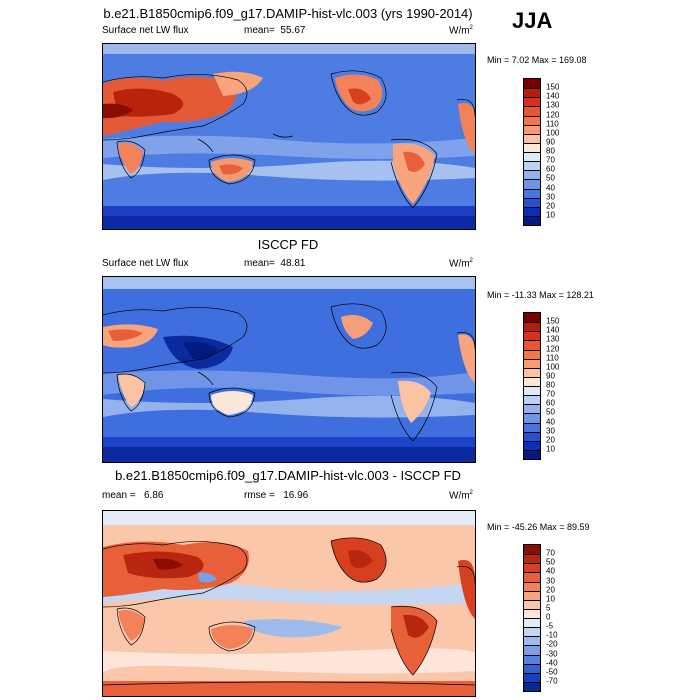  I want to click on colorbar-tick-label: 120, so click(553, 114).